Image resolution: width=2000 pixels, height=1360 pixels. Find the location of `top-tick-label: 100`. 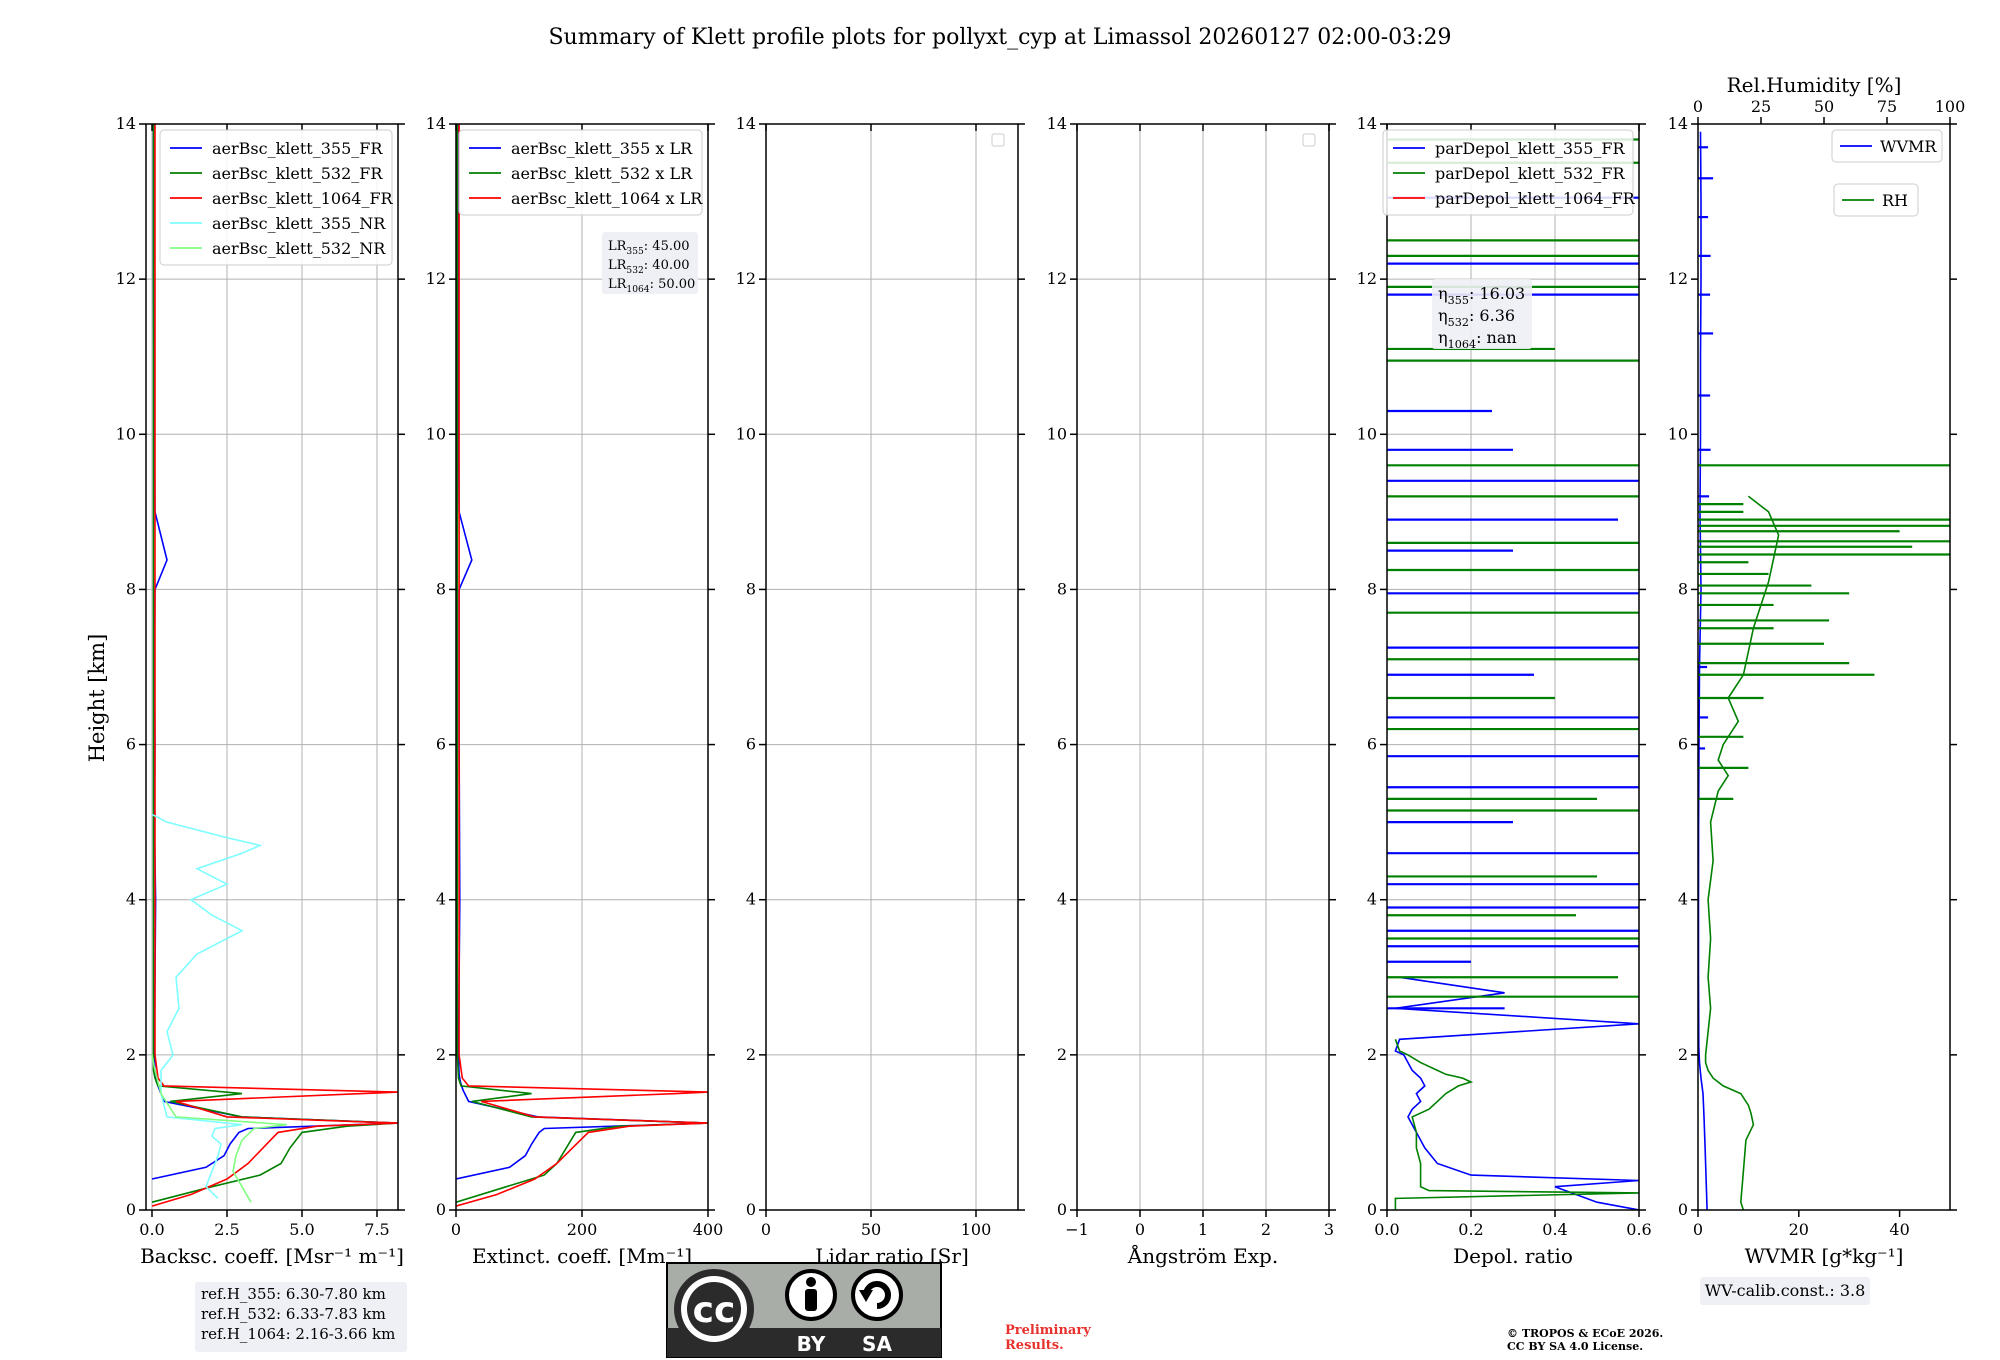

top-tick-label: 100 is located at coordinates (1950, 106).